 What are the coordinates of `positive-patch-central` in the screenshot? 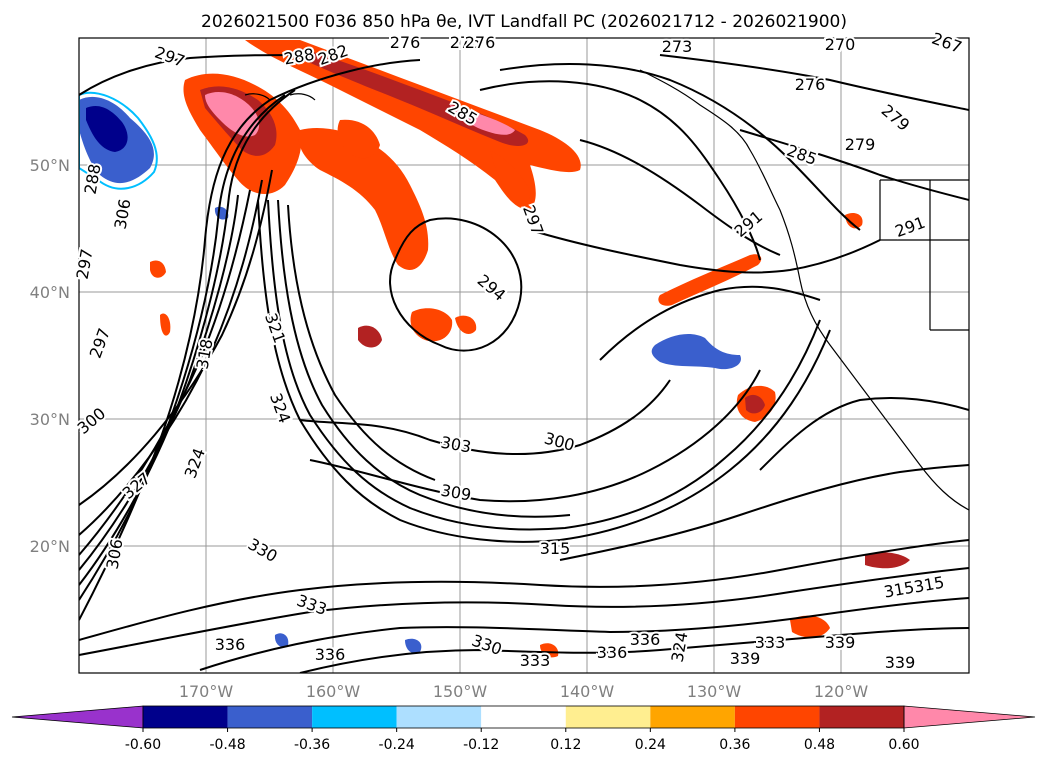 It's located at (363, 199).